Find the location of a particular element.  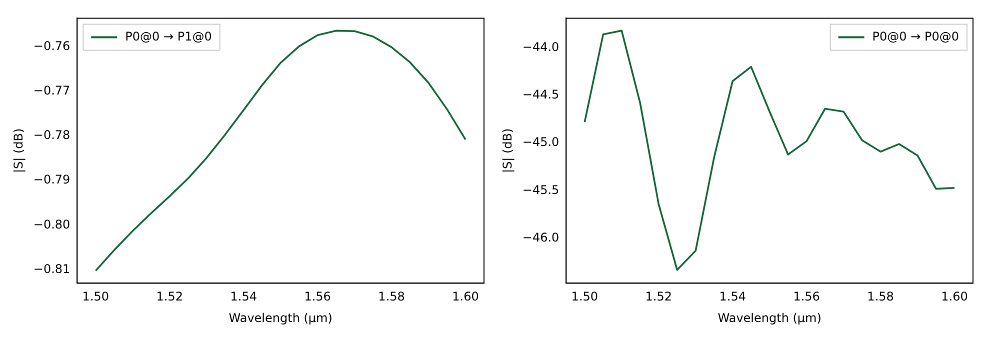

y-tick-label: −44.5 is located at coordinates (541, 95).